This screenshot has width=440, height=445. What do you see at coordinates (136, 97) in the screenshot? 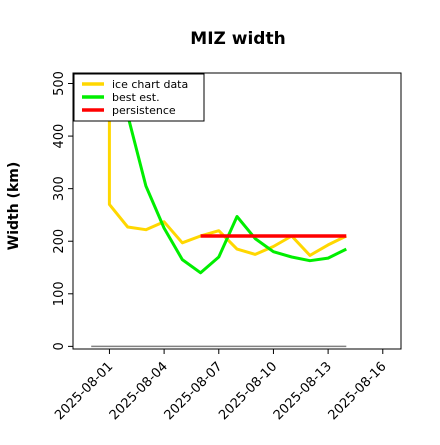
I see `legend-label: best est.` at bounding box center [136, 97].